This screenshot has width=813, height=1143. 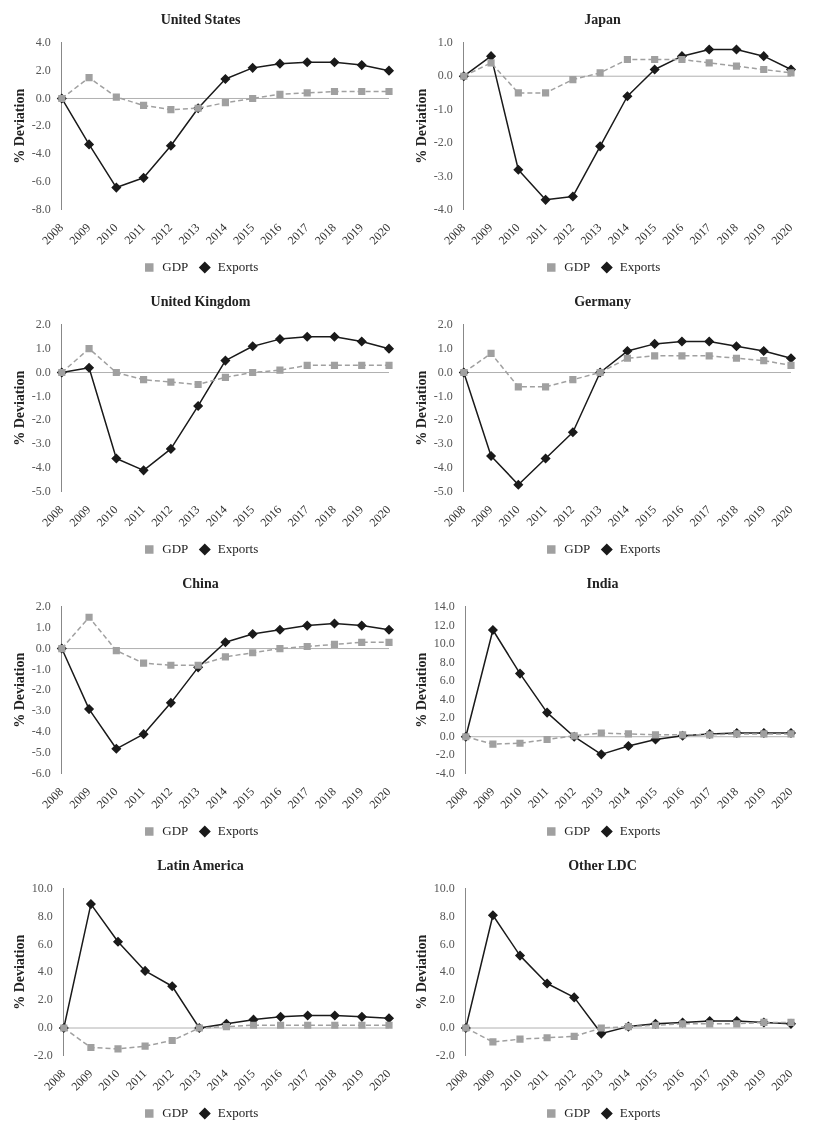 What do you see at coordinates (200, 302) in the screenshot?
I see `chart-title: United Kingdom` at bounding box center [200, 302].